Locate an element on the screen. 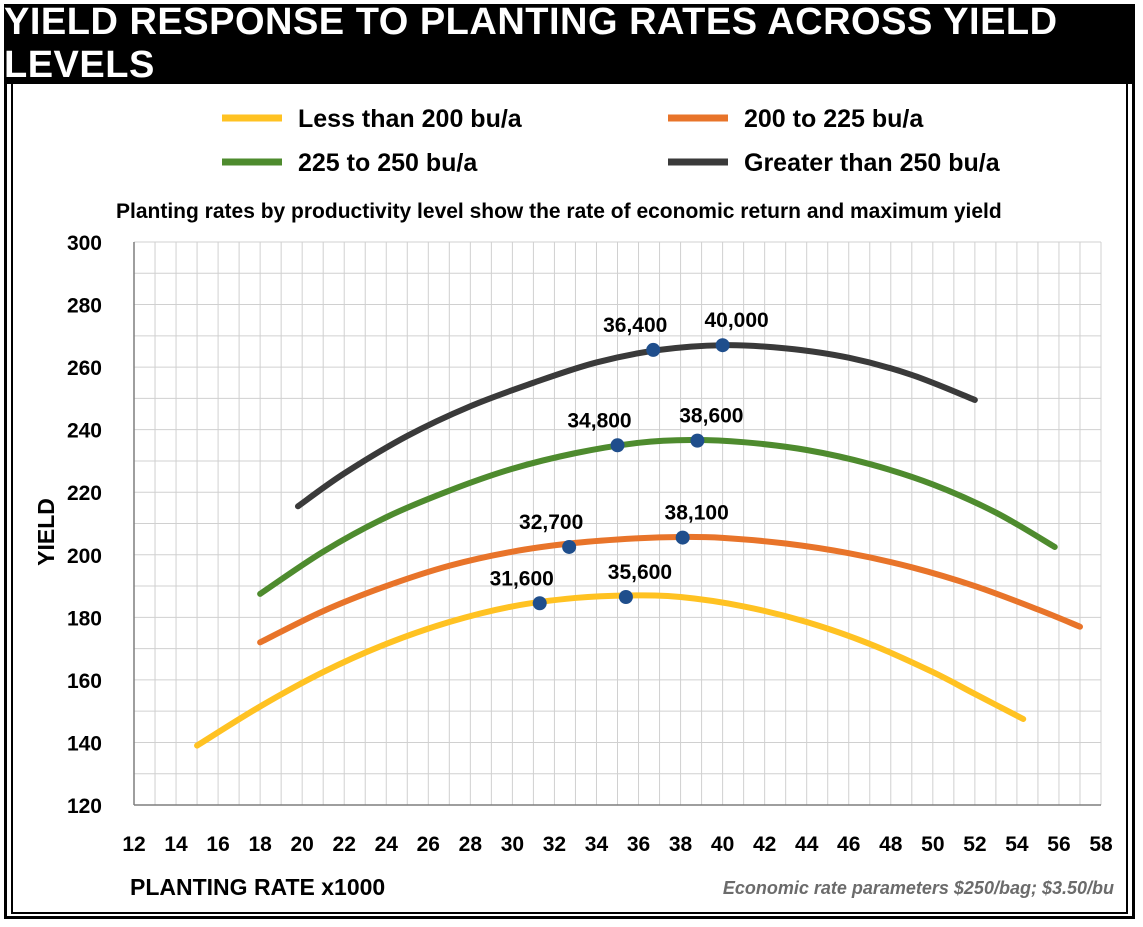  x-tick-label: 36 is located at coordinates (638, 844).